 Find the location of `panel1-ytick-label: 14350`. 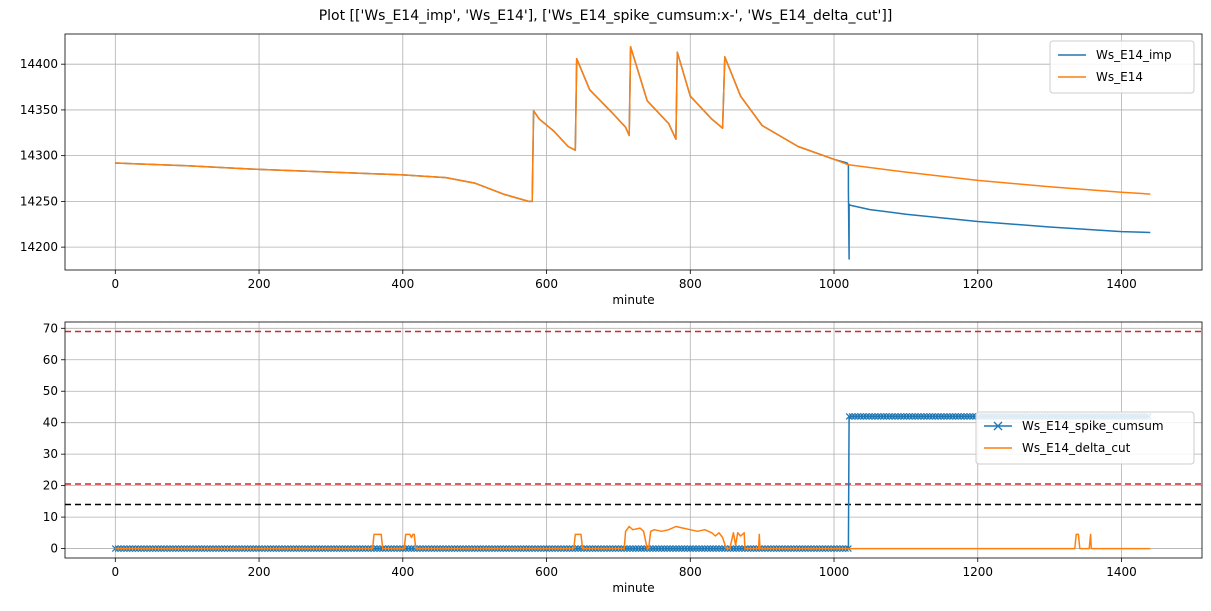

panel1-ytick-label: 14350 is located at coordinates (39, 110).